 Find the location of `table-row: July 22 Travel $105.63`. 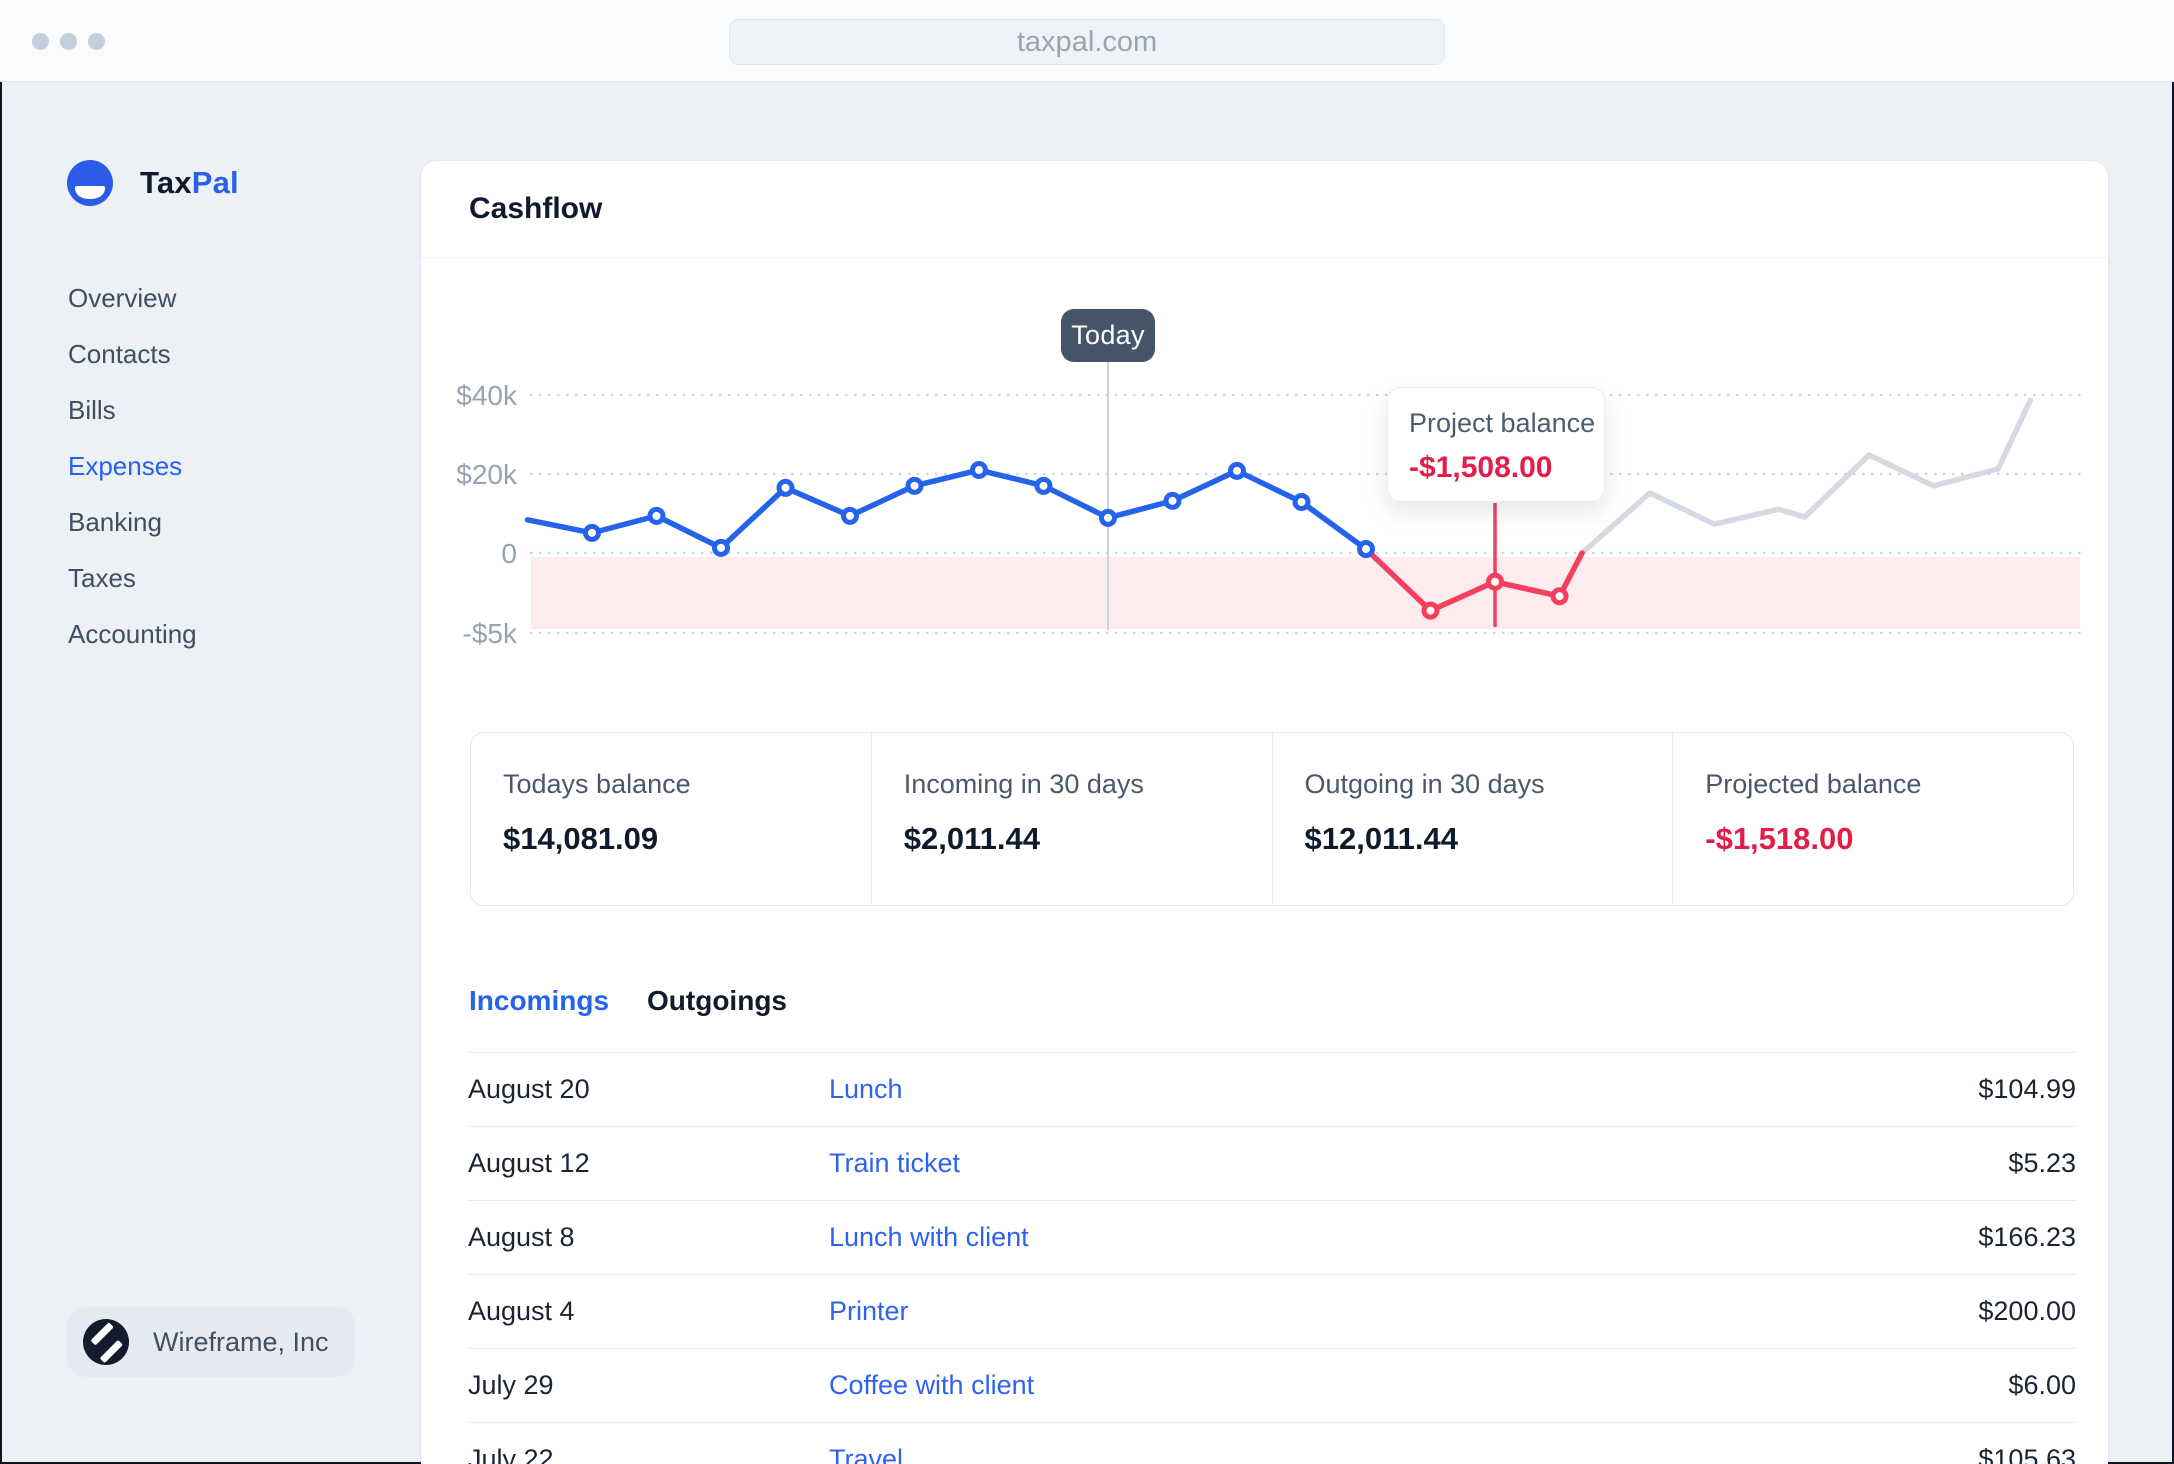

table-row: July 22 Travel $105.63 is located at coordinates (1272, 1443).